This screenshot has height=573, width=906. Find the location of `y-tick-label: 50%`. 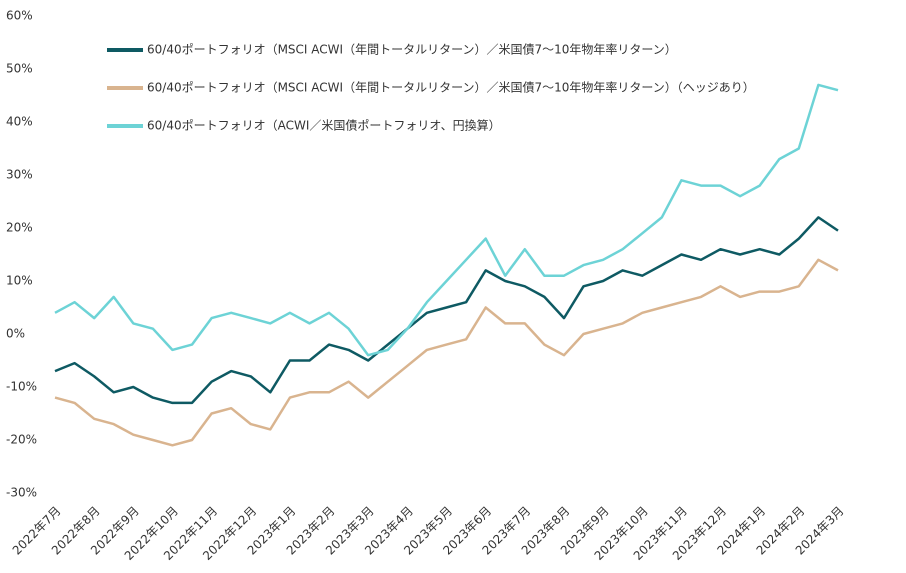

y-tick-label: 50% is located at coordinates (19, 69).